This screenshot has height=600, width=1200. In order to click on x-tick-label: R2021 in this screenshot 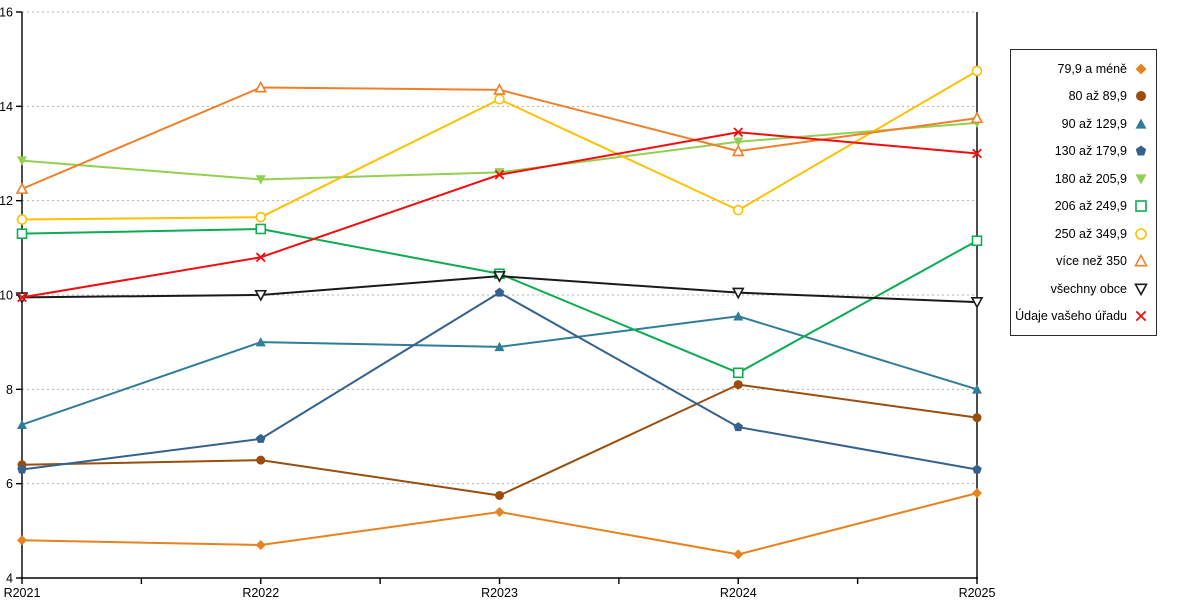, I will do `click(22, 593)`.